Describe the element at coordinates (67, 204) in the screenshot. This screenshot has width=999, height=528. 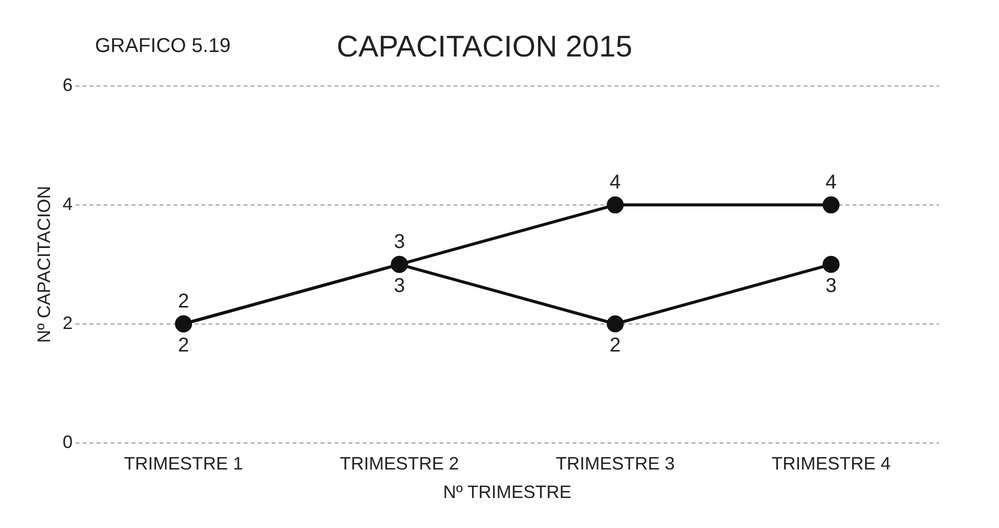
I see `y-tick-label: 4` at that location.